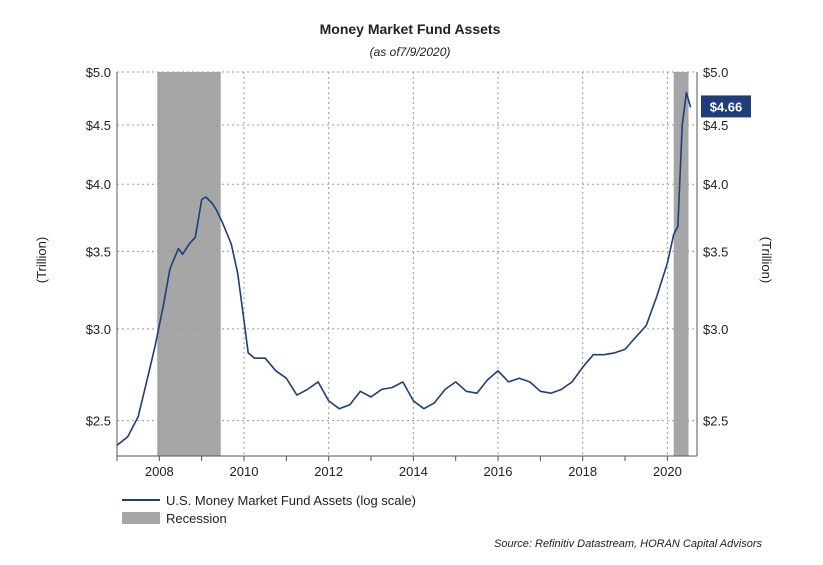  What do you see at coordinates (98, 72) in the screenshot?
I see `y-tick-label-left: $5.0` at bounding box center [98, 72].